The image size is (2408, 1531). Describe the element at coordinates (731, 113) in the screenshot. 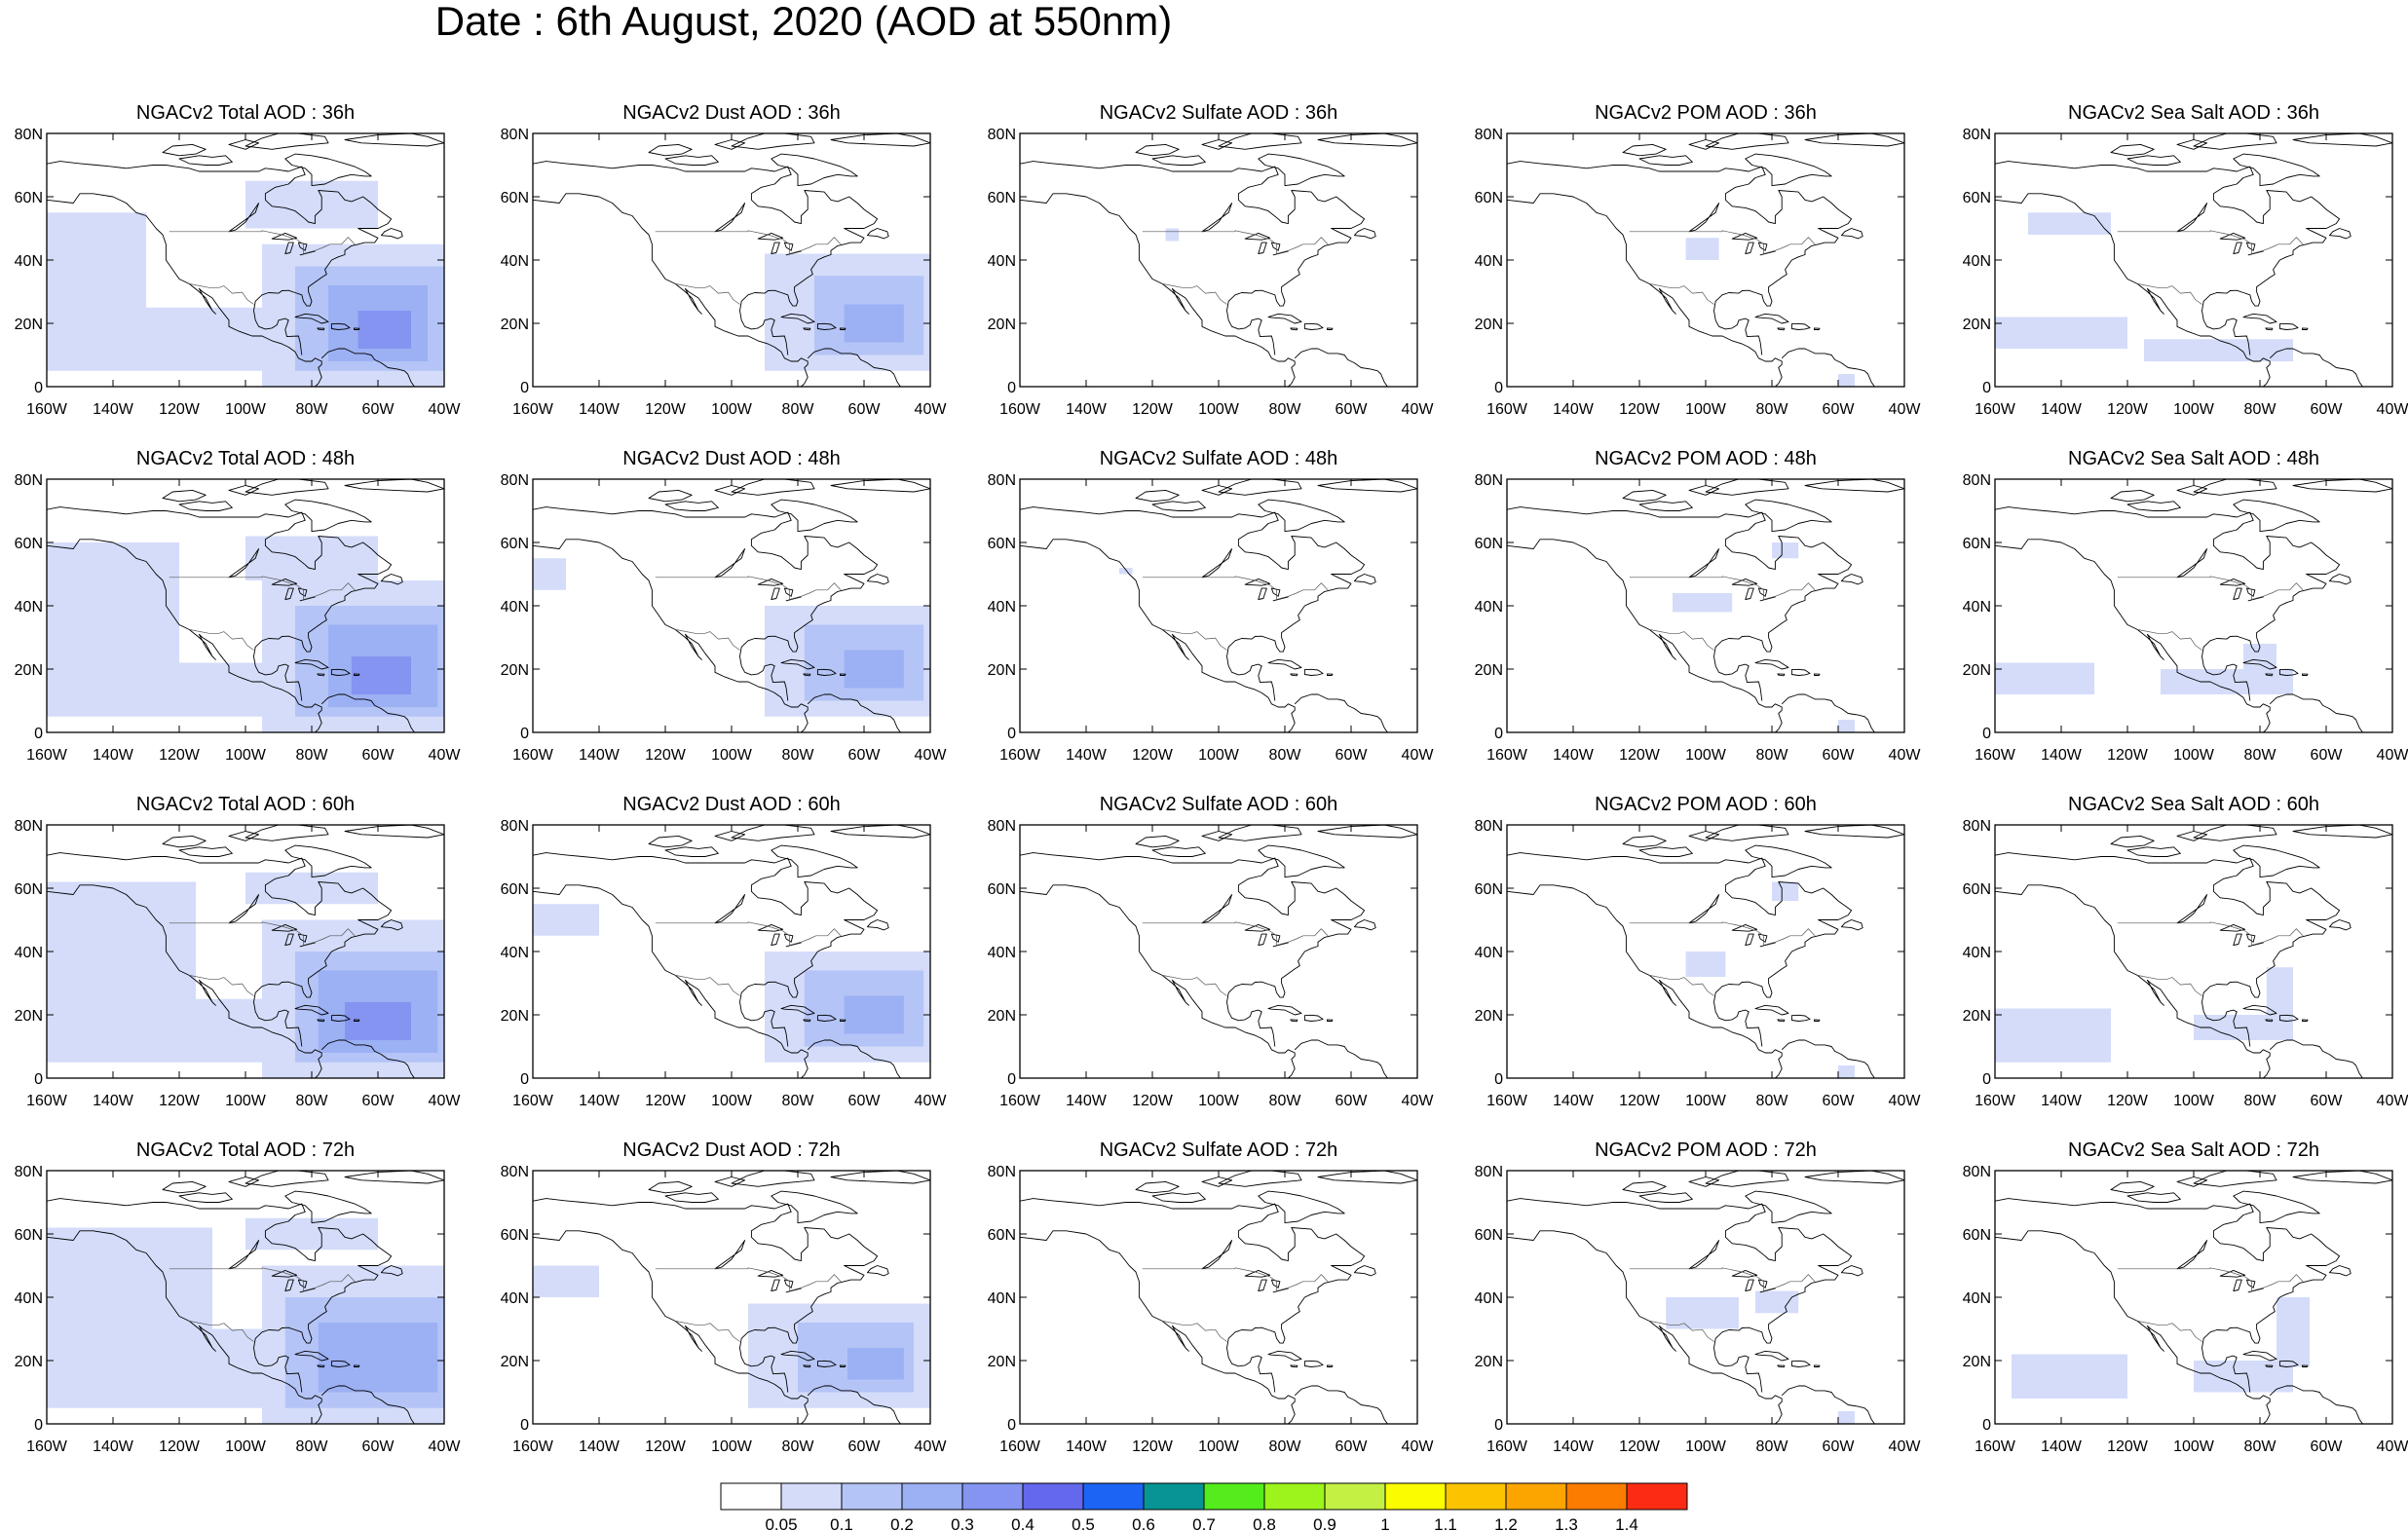

I see `panel-title: NGACv2 Dust AOD : 36h` at that location.